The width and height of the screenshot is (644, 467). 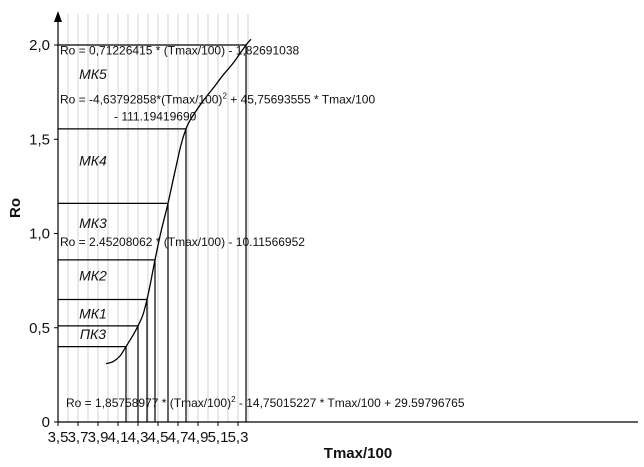 I want to click on equation-label: - 111.19419690, so click(x=155, y=116).